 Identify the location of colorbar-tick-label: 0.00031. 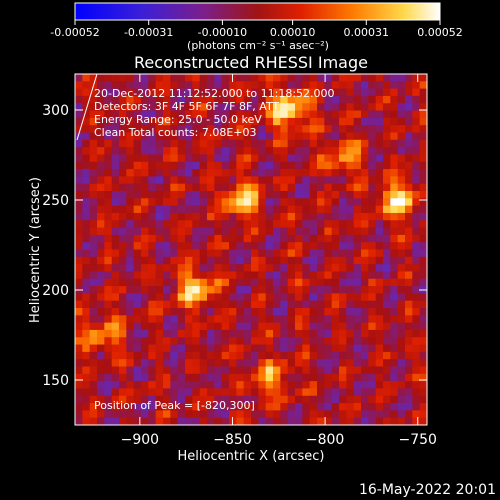
(367, 32).